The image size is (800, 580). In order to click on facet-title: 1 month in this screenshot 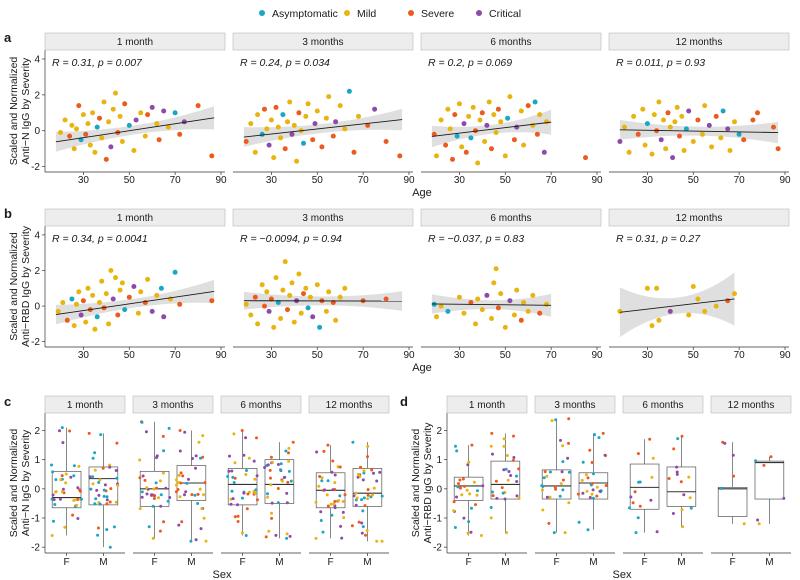, I will do `click(487, 405)`.